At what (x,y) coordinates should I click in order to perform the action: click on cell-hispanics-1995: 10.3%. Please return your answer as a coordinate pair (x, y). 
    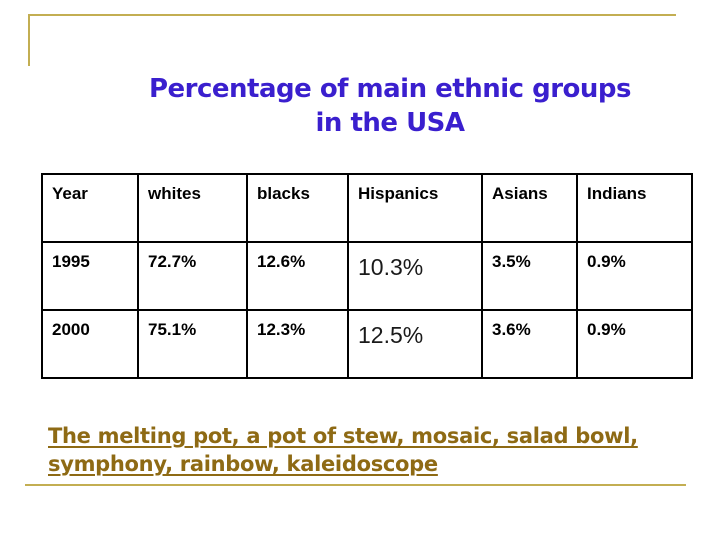
    Looking at the image, I should click on (415, 276).